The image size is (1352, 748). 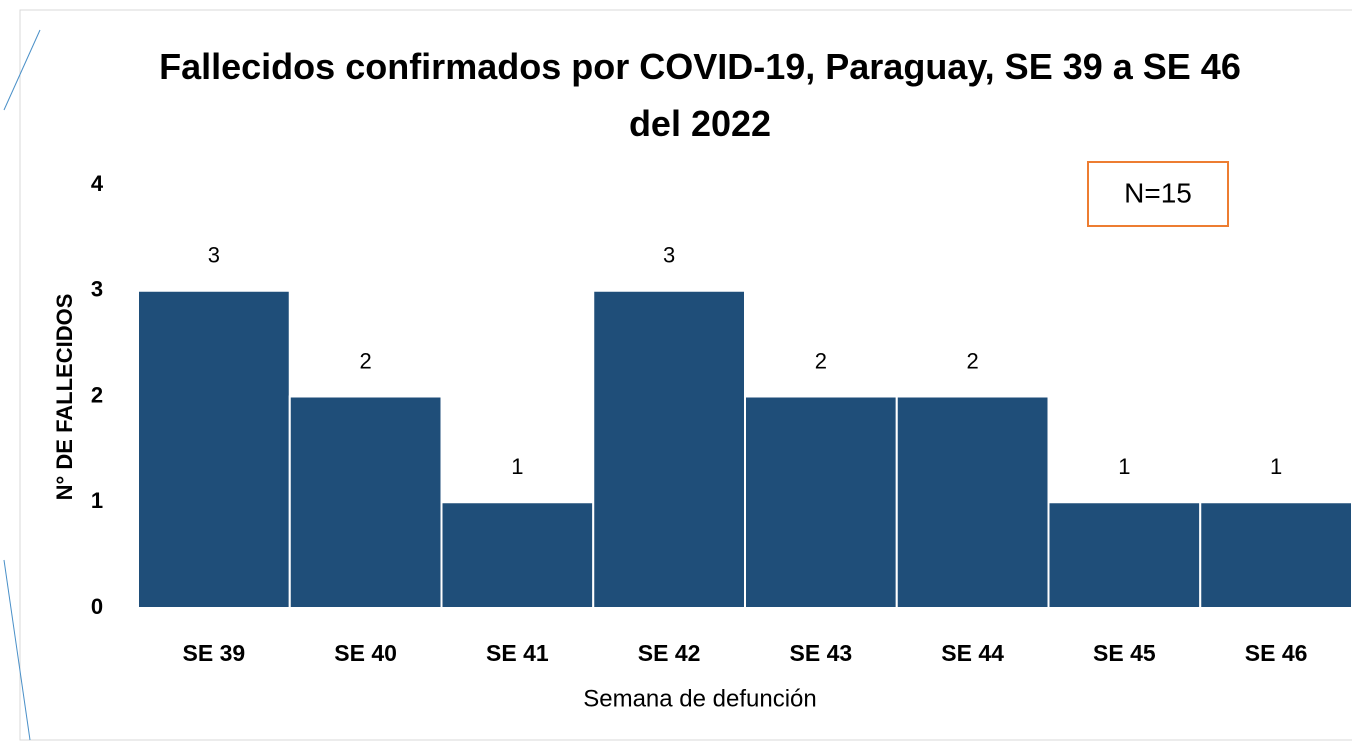 What do you see at coordinates (1276, 653) in the screenshot?
I see `x-tick-label: SE 46` at bounding box center [1276, 653].